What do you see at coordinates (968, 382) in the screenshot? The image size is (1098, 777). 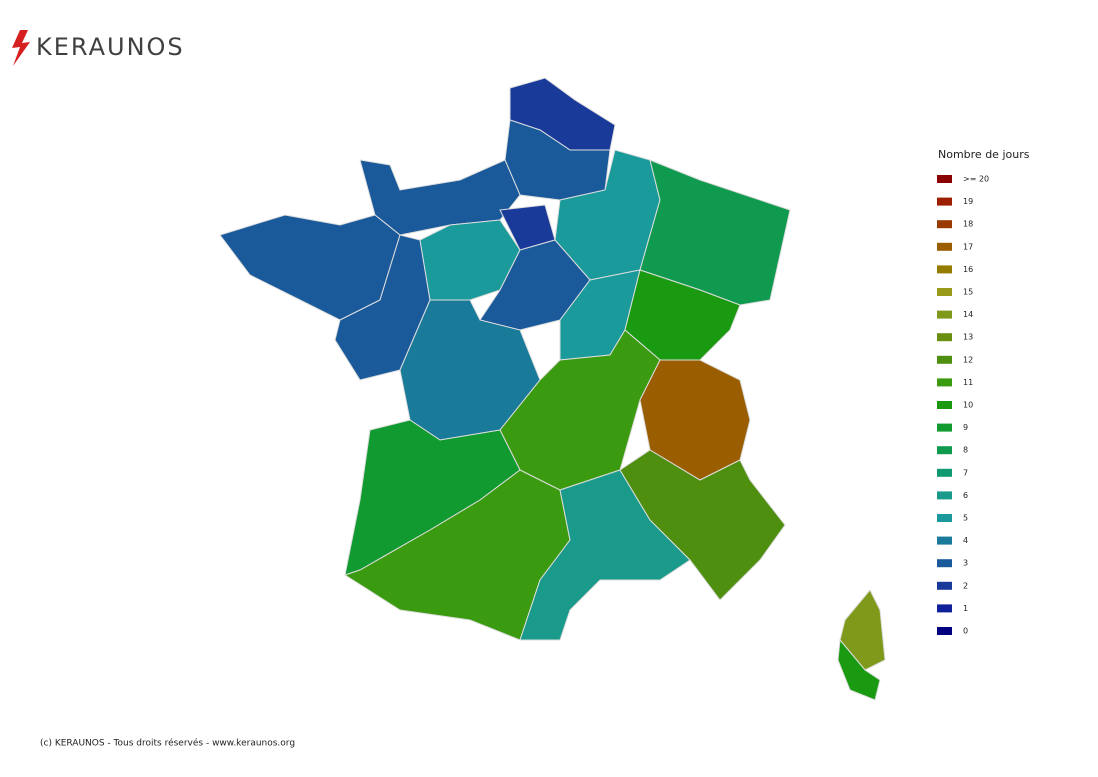 I see `legend-label: 11` at bounding box center [968, 382].